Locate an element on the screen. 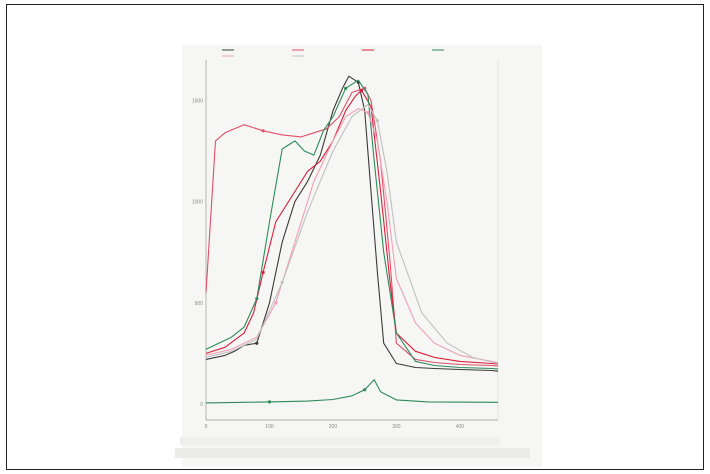 This screenshot has height=474, width=710. x-tick-label: 0 is located at coordinates (206, 427).